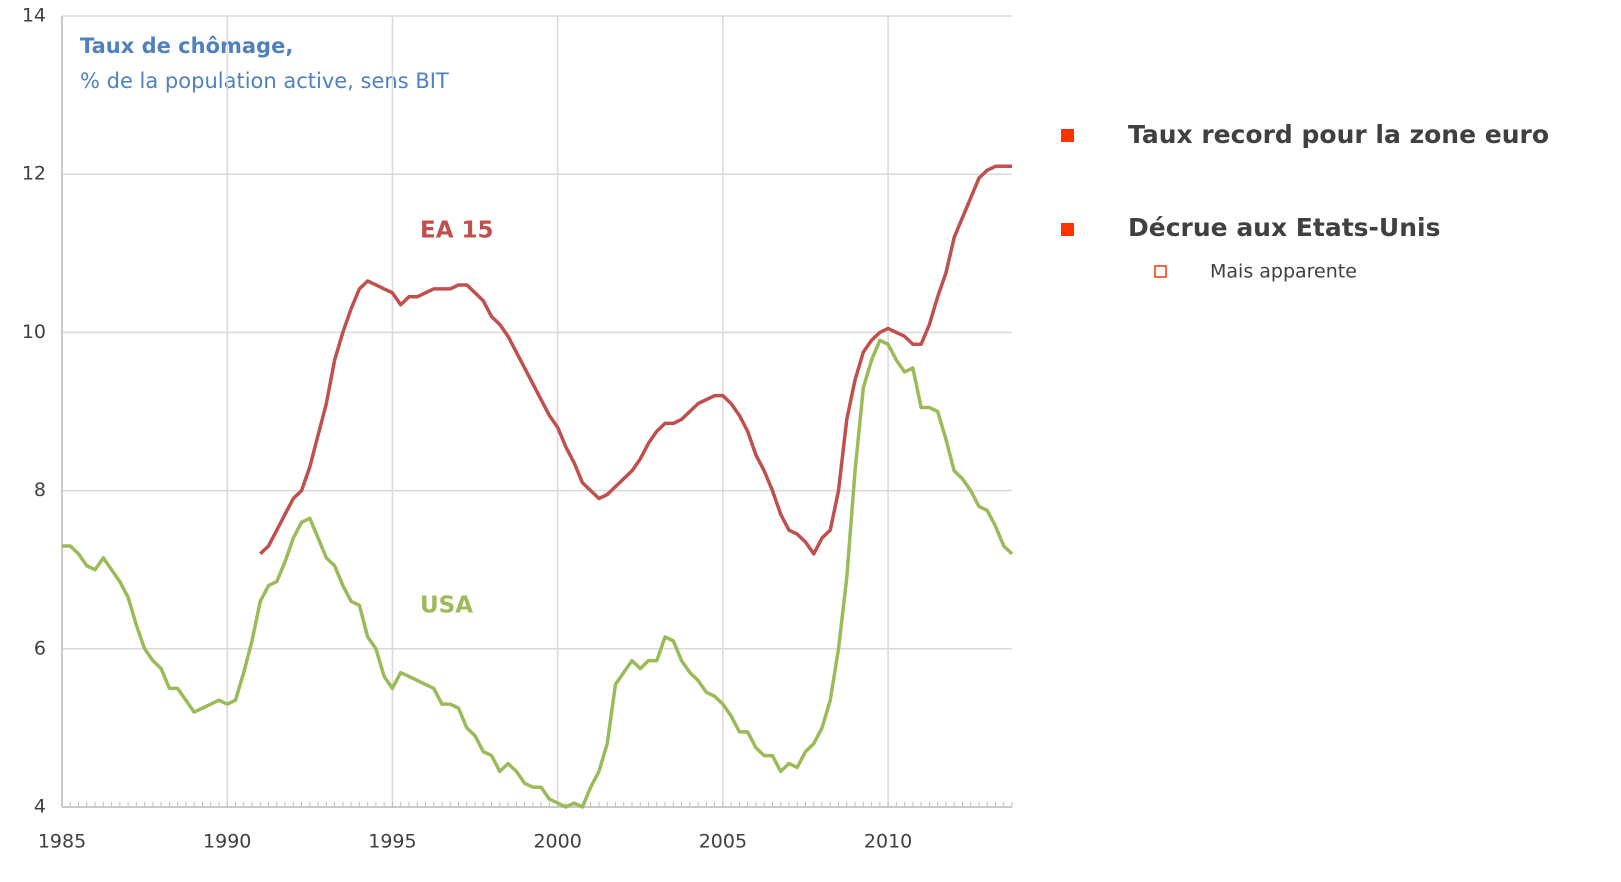  What do you see at coordinates (186, 46) in the screenshot?
I see `chart-title: Taux de chômage,` at bounding box center [186, 46].